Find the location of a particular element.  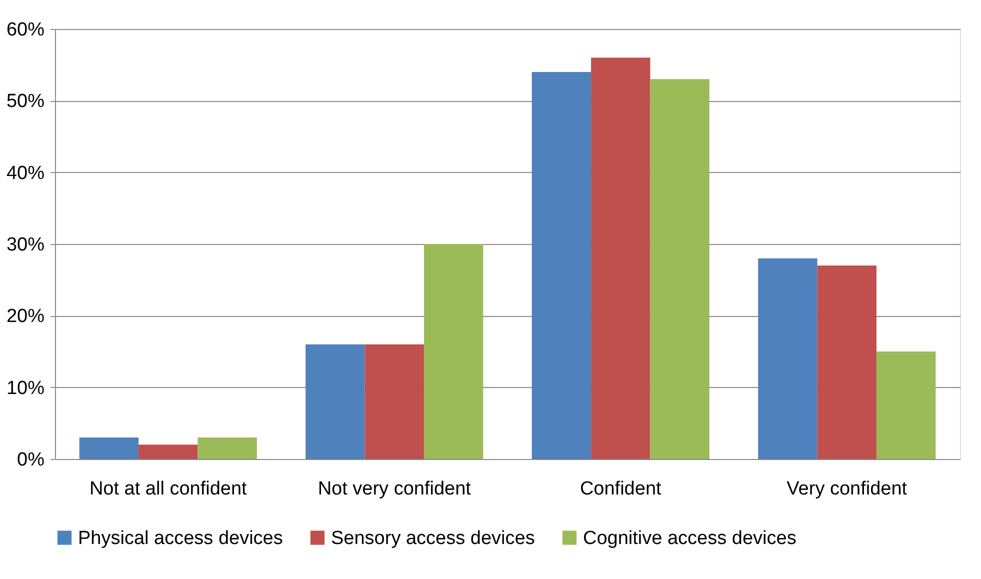

y-tick-label: 10% is located at coordinates (25, 388).